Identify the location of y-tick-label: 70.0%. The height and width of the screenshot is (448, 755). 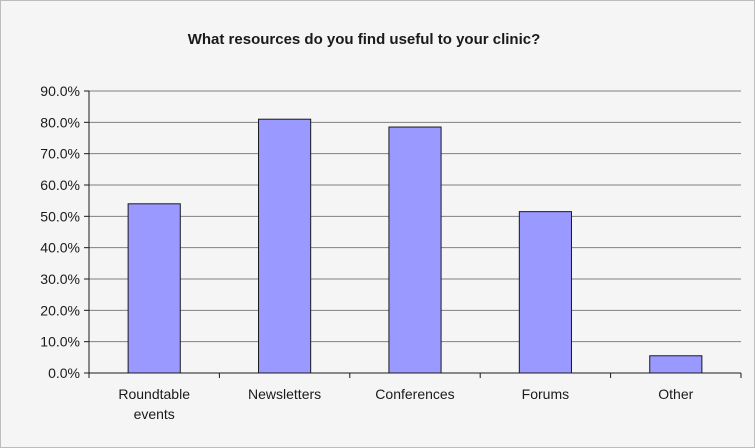
(60, 154).